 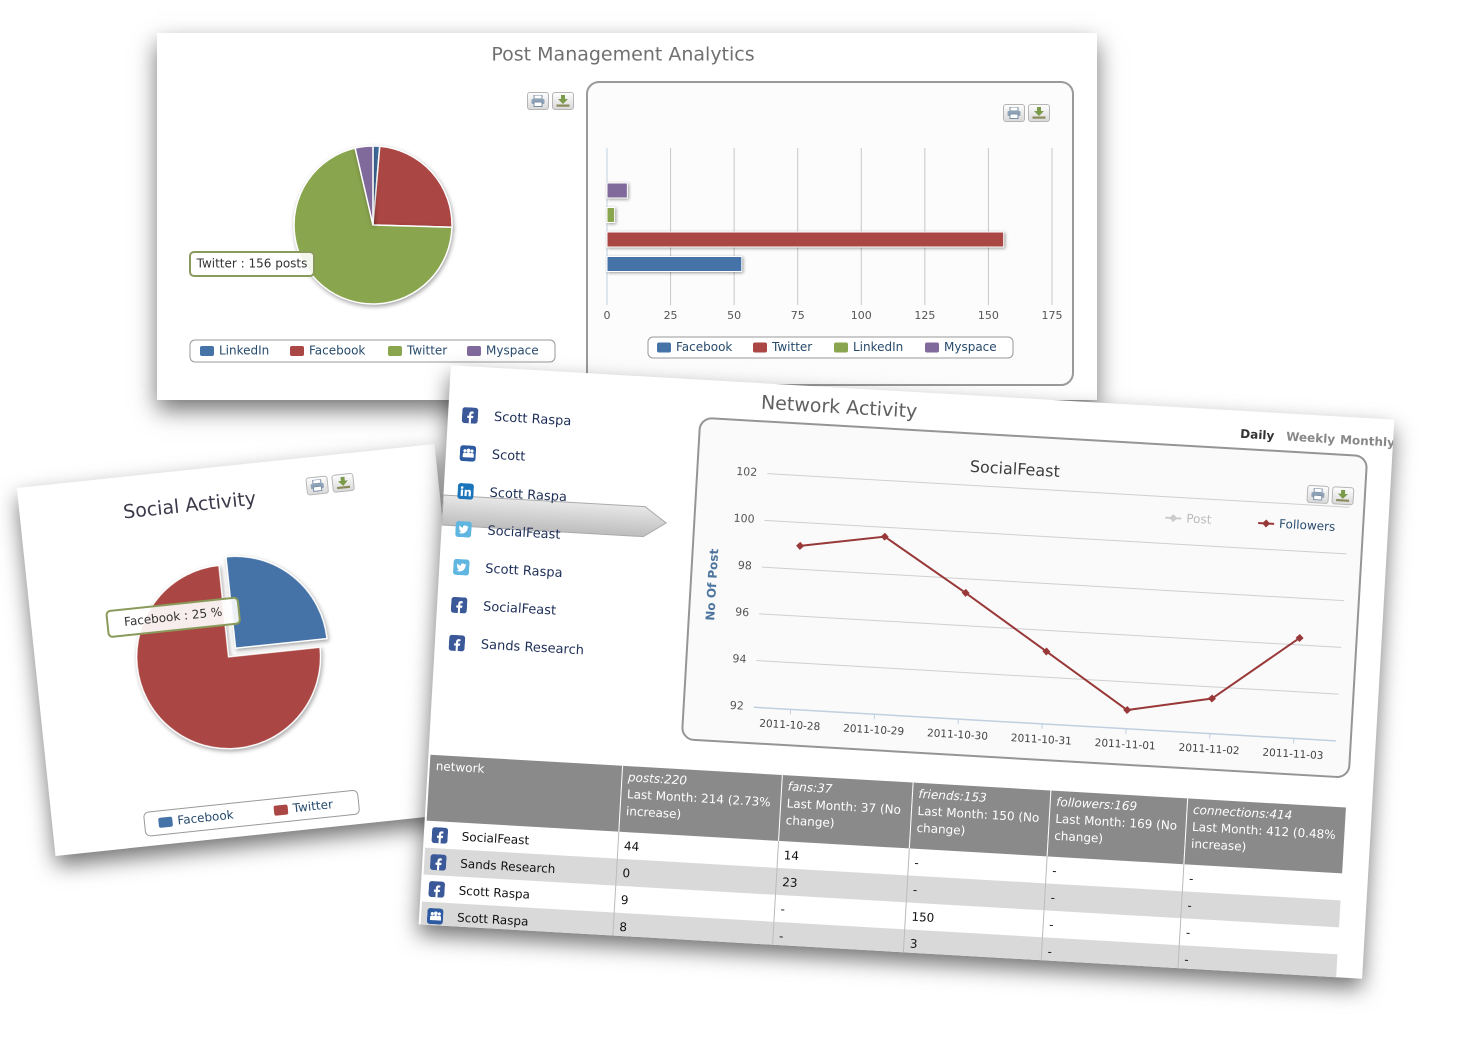 What do you see at coordinates (607, 315) in the screenshot?
I see `x-tick-label: 0` at bounding box center [607, 315].